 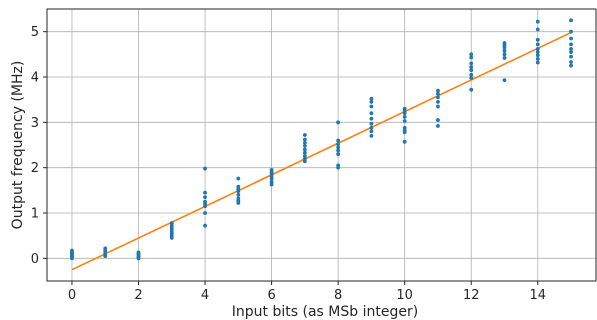 What do you see at coordinates (138, 295) in the screenshot?
I see `x-tick-label: 2` at bounding box center [138, 295].